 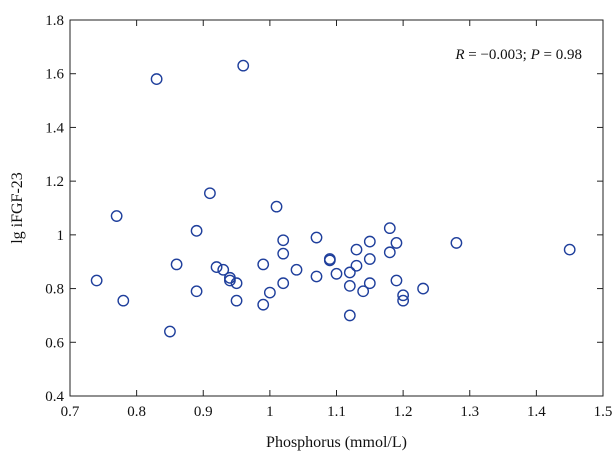 I want to click on y-axis-label: lg iFGF-23, so click(x=17, y=208).